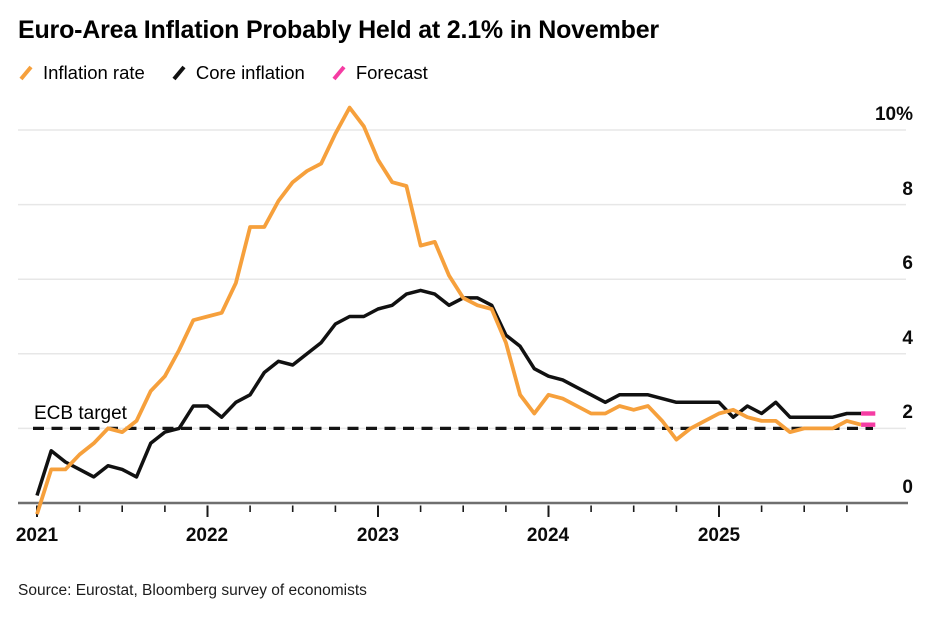 The image size is (945, 617). I want to click on y-axis-label-0: 0, so click(907, 487).